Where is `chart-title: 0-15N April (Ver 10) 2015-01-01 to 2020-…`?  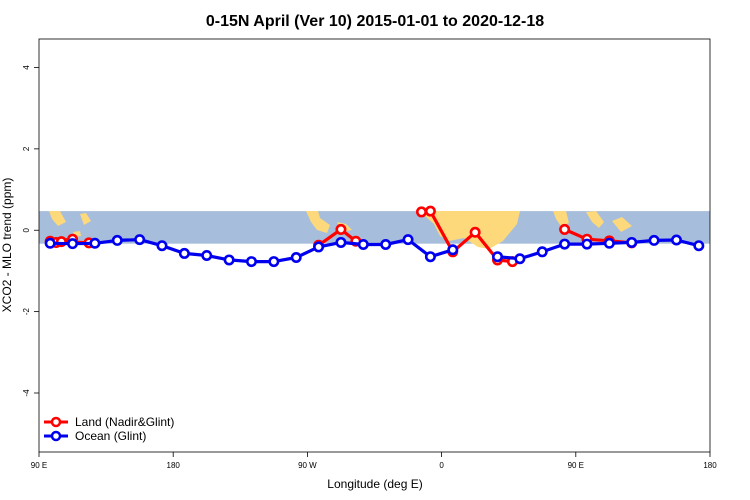 chart-title: 0-15N April (Ver 10) 2015-01-01 to 2020-… is located at coordinates (375, 21).